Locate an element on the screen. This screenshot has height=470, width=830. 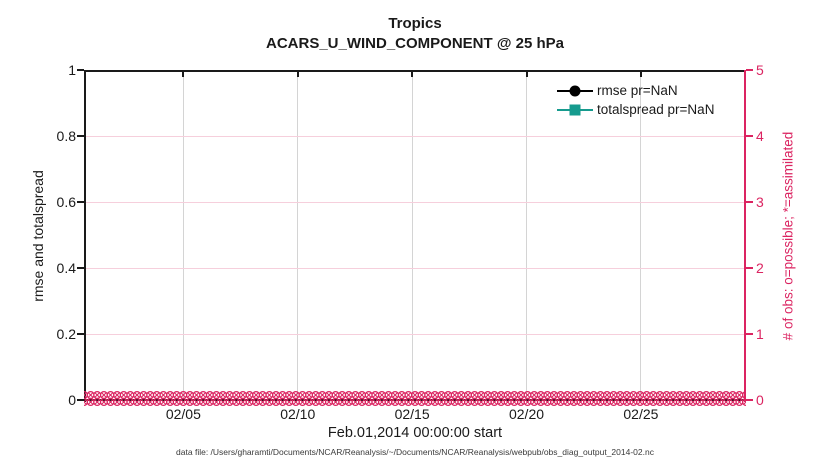
y-tick-label-right: 3 is located at coordinates (760, 202).